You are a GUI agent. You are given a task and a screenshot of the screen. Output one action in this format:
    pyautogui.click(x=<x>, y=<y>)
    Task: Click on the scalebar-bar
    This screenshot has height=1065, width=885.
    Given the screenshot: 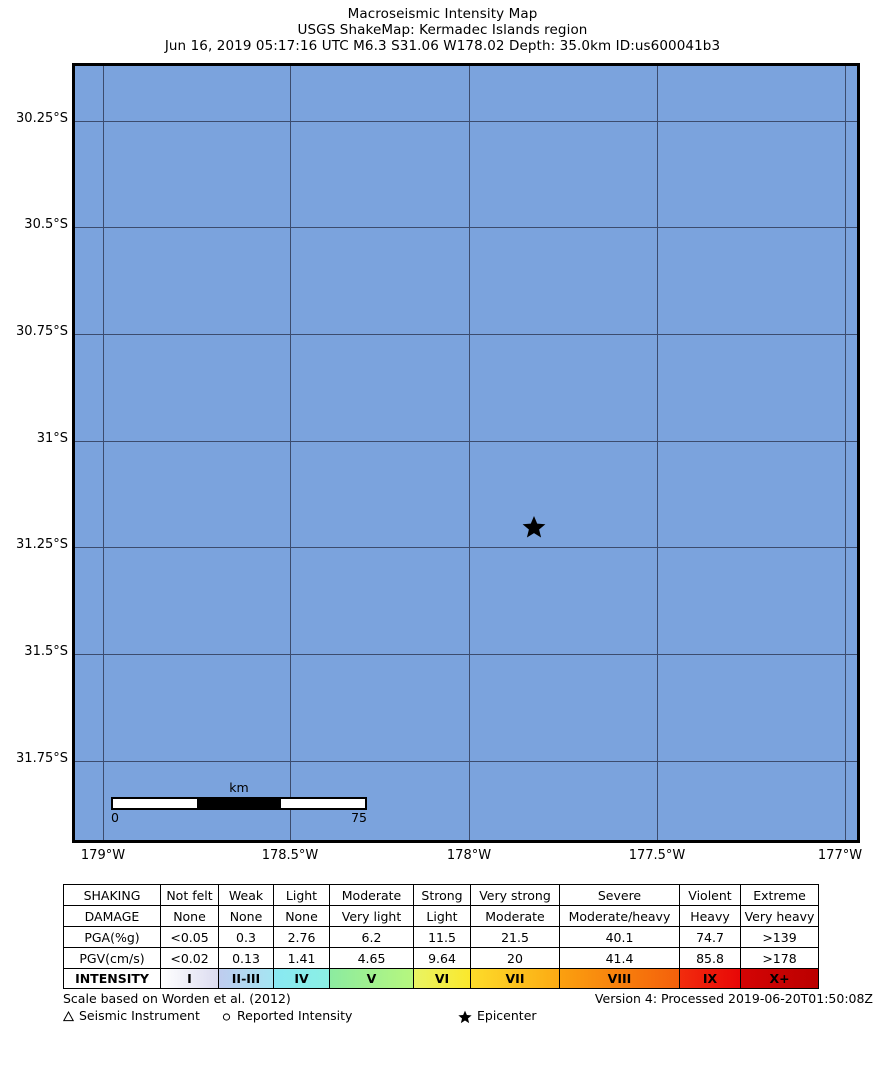 What is the action you would take?
    pyautogui.click(x=239, y=803)
    